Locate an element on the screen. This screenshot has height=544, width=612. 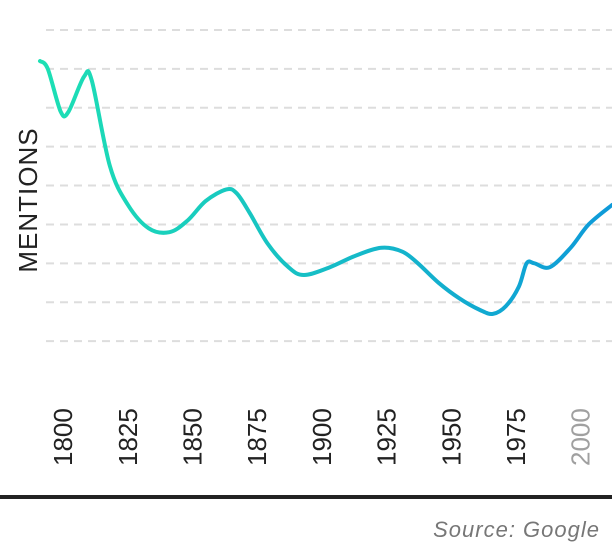
x-tick-label-1875: 1875 is located at coordinates (257, 437).